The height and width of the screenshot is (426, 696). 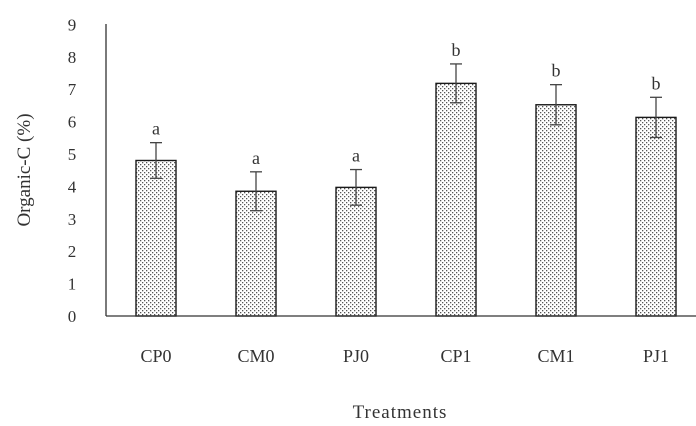 What do you see at coordinates (400, 412) in the screenshot?
I see `x-axis-title: Treatments` at bounding box center [400, 412].